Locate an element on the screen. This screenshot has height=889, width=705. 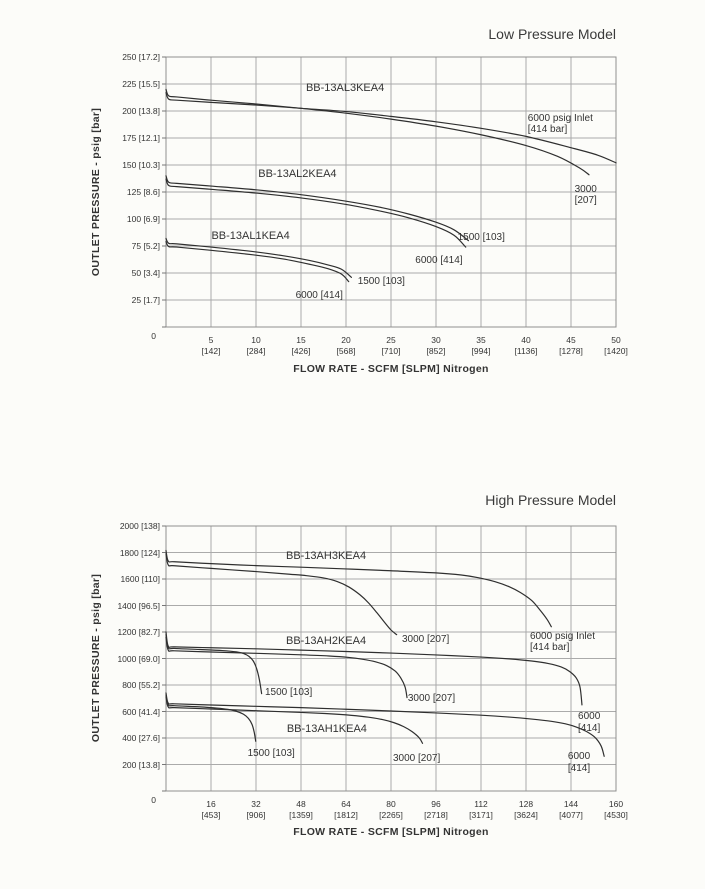
y-tick-label: 75 [5.2] is located at coordinates (145, 246).